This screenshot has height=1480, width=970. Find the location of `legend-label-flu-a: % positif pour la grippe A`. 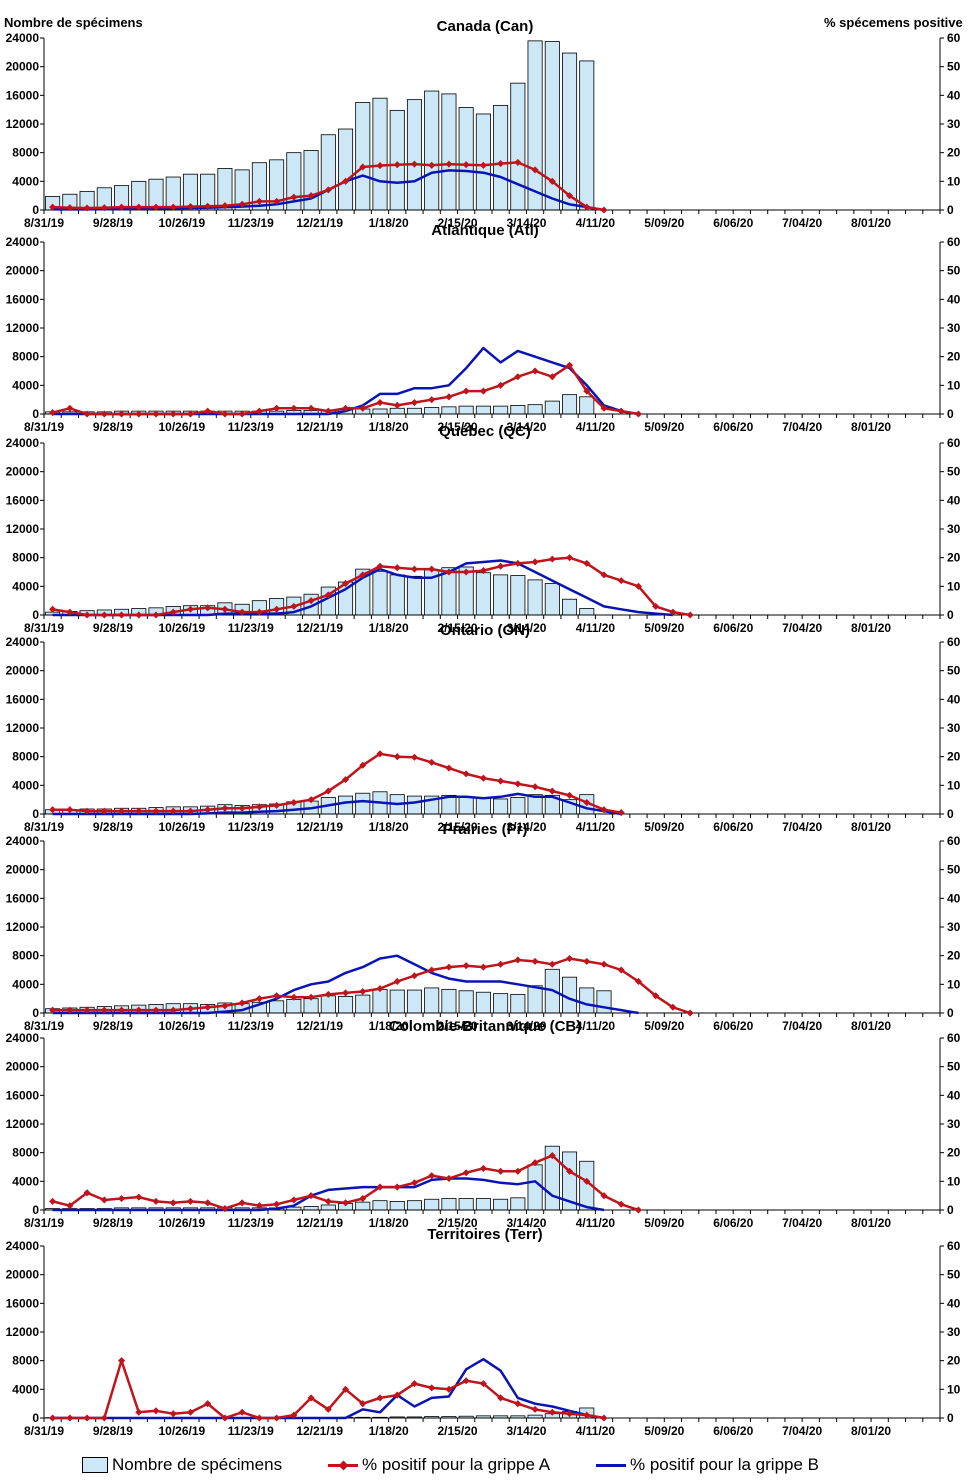

legend-label-flu-a: % positif pour la grippe A is located at coordinates (456, 1464).